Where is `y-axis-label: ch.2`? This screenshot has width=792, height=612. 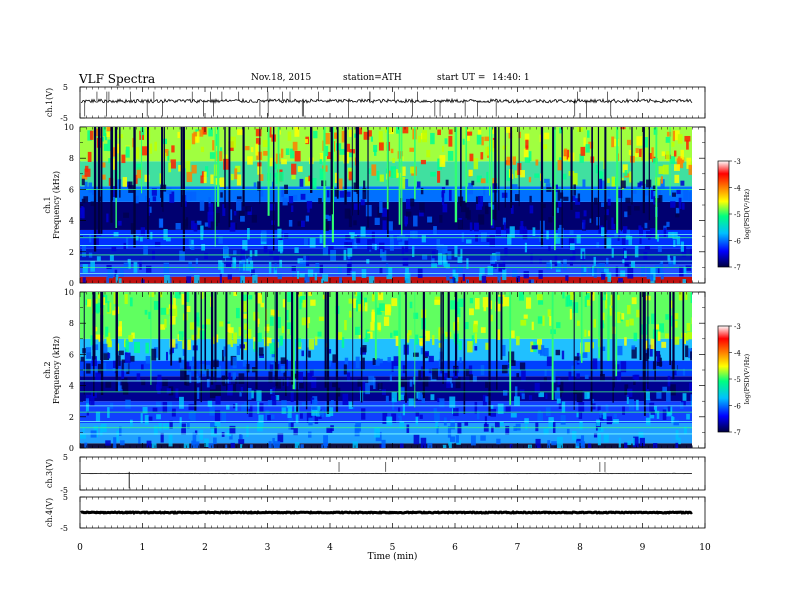
y-axis-label: ch.2 is located at coordinates (47, 369).